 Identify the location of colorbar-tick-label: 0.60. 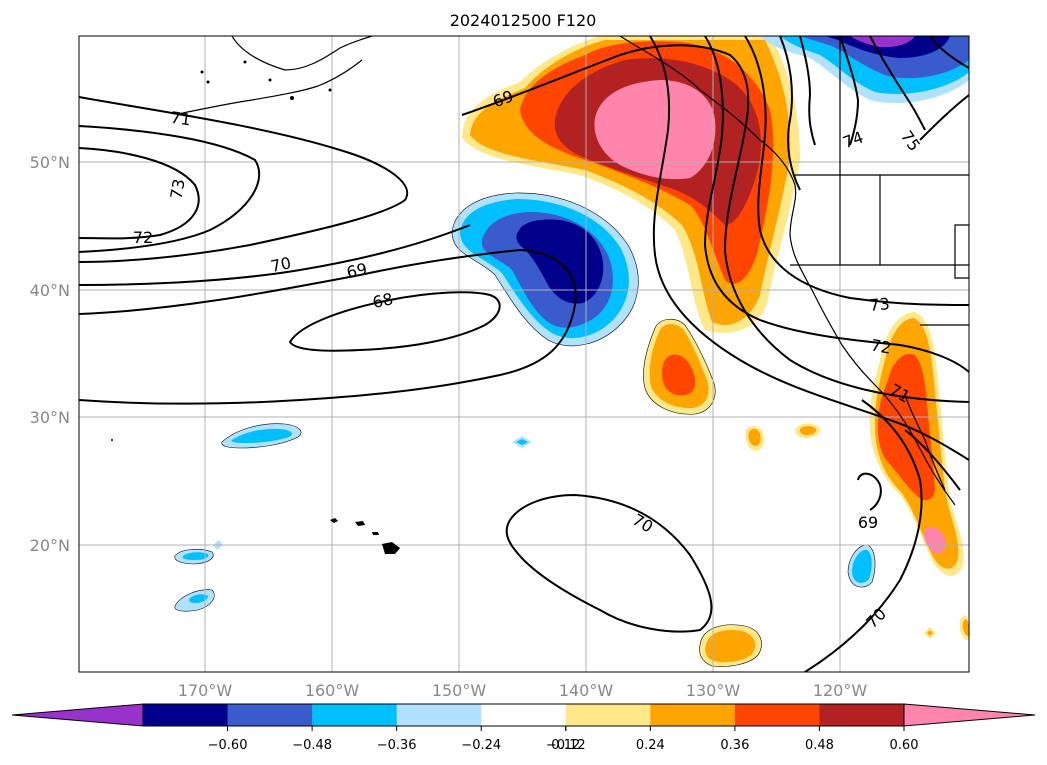
(904, 745).